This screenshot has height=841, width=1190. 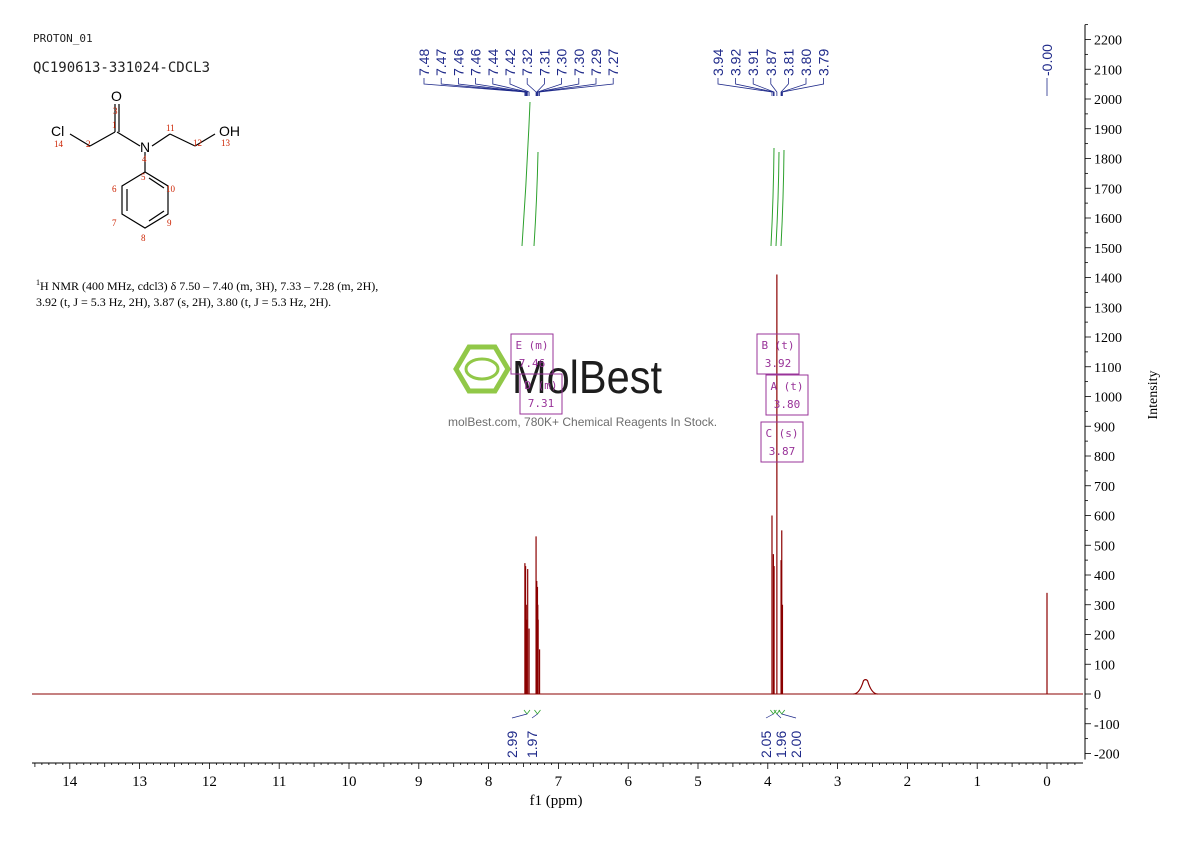 I want to click on atom-number: 5, so click(x=143, y=177).